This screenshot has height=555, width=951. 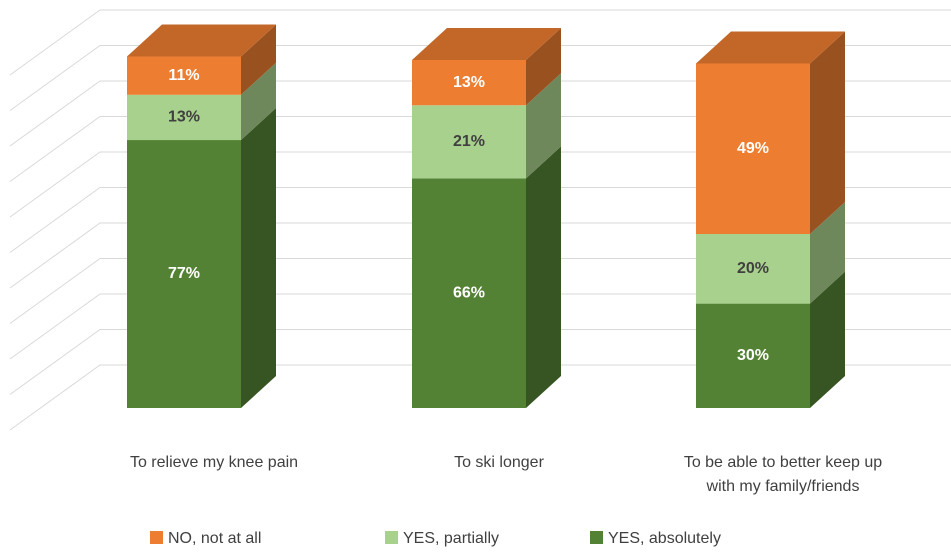 I want to click on legend-label: NO, not at all, so click(x=214, y=538).